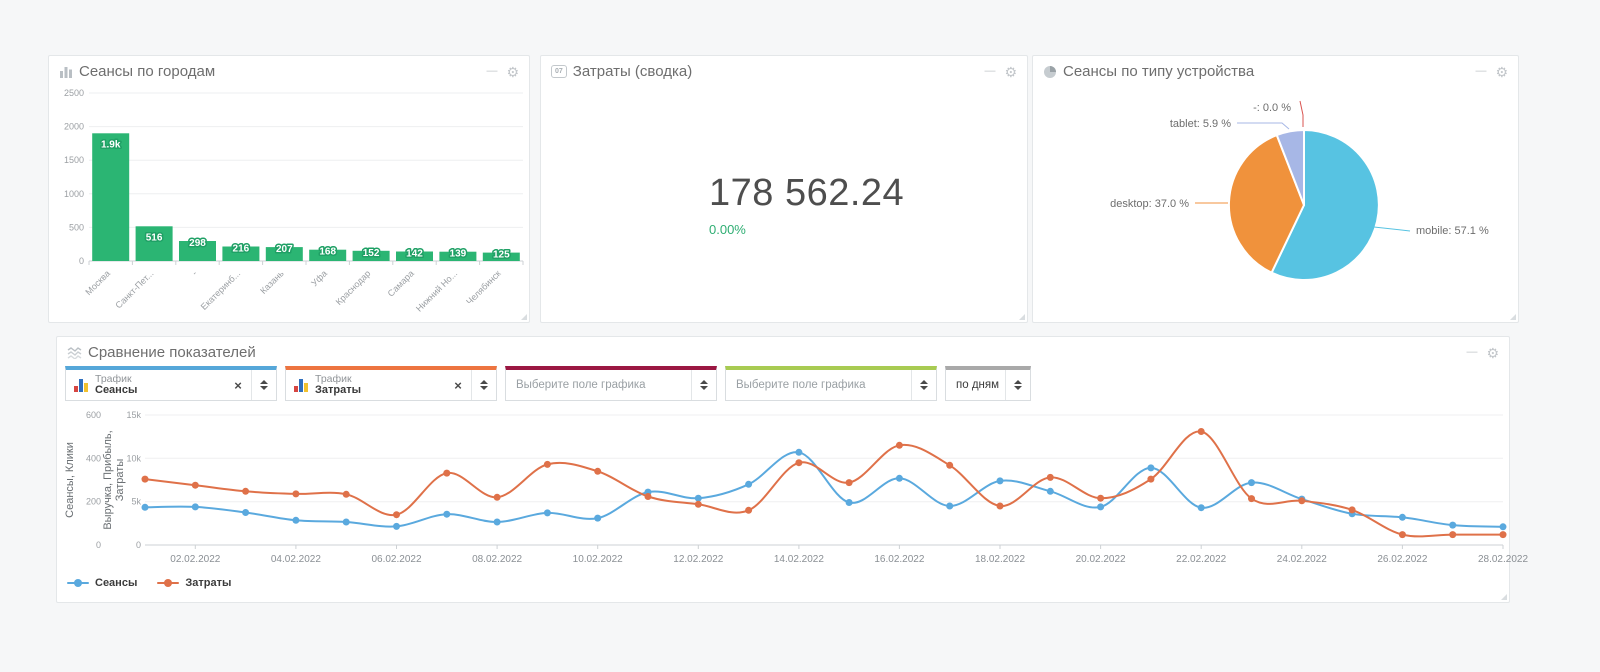 Image resolution: width=1600 pixels, height=672 pixels. Describe the element at coordinates (333, 379) in the screenshot. I see `select-group: Трафик` at that location.